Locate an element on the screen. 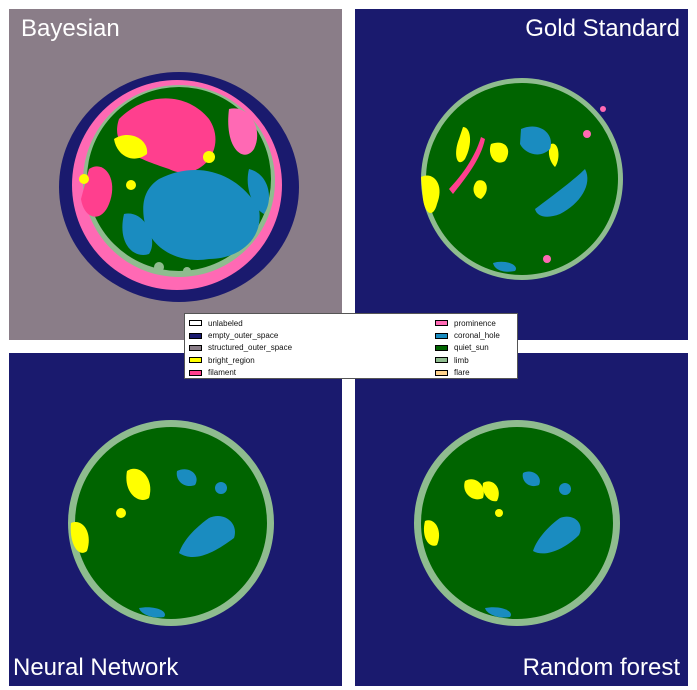 The width and height of the screenshot is (697, 690). legend-label: unlabeled is located at coordinates (225, 323).